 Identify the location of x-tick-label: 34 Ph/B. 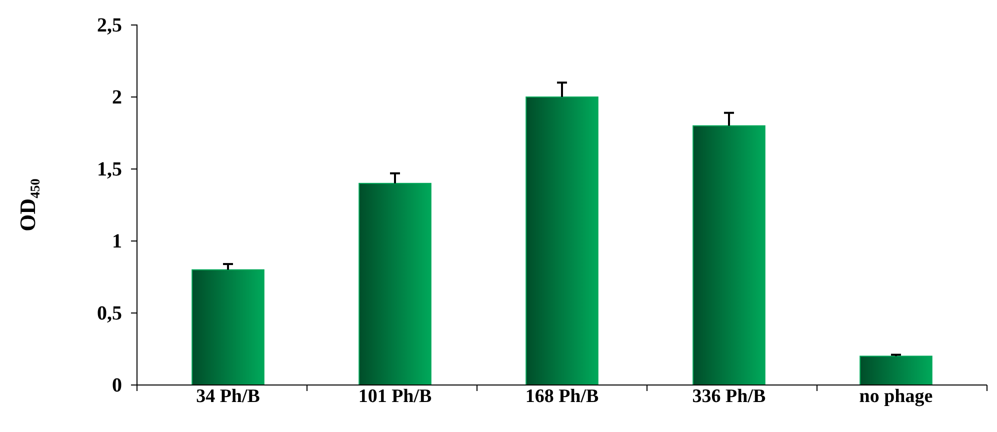
(228, 396).